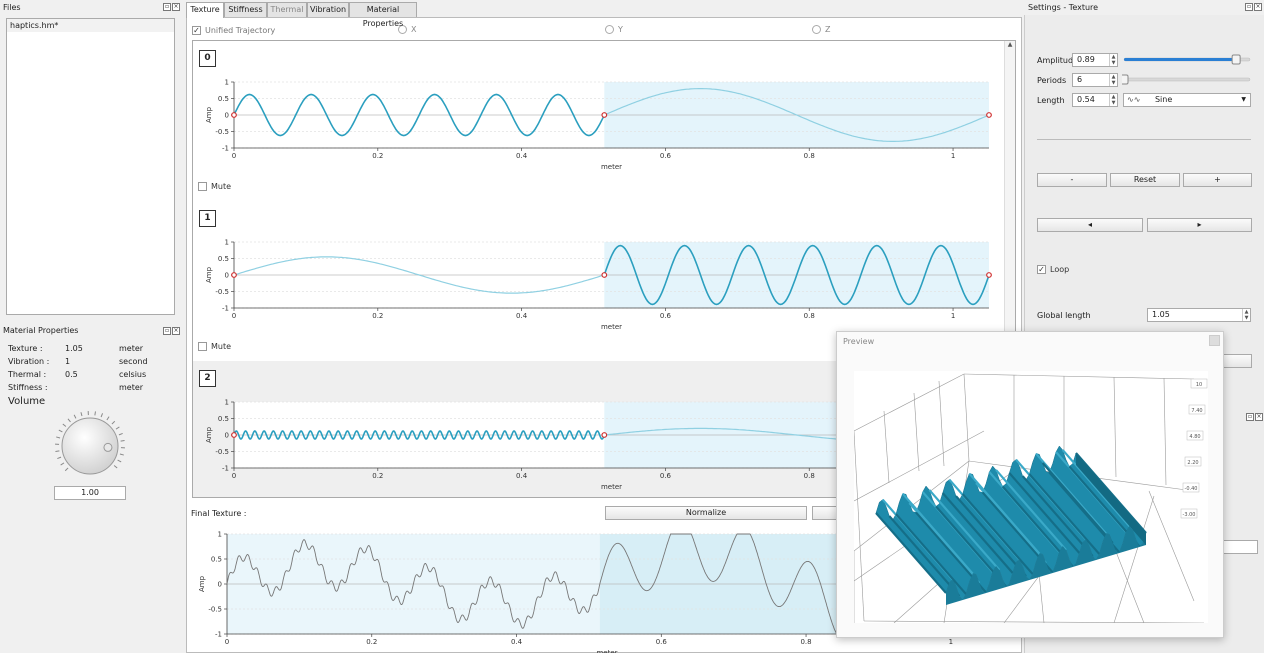 The height and width of the screenshot is (653, 1264). I want to click on mute-checkbox-1: Mute, so click(214, 346).